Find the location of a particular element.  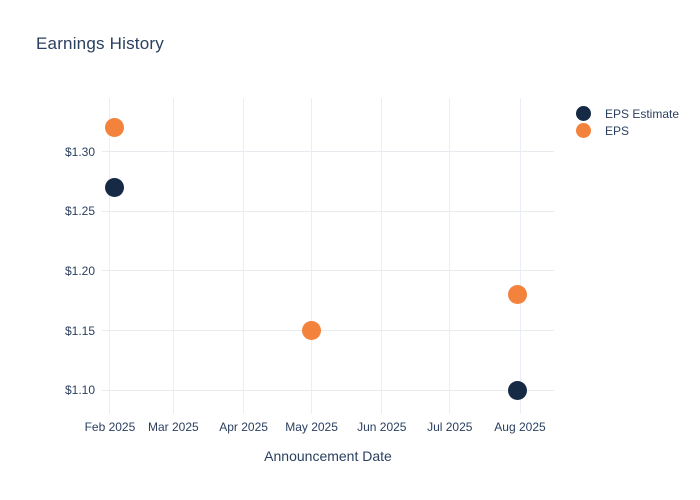

legend-label-eps: EPS is located at coordinates (617, 130).